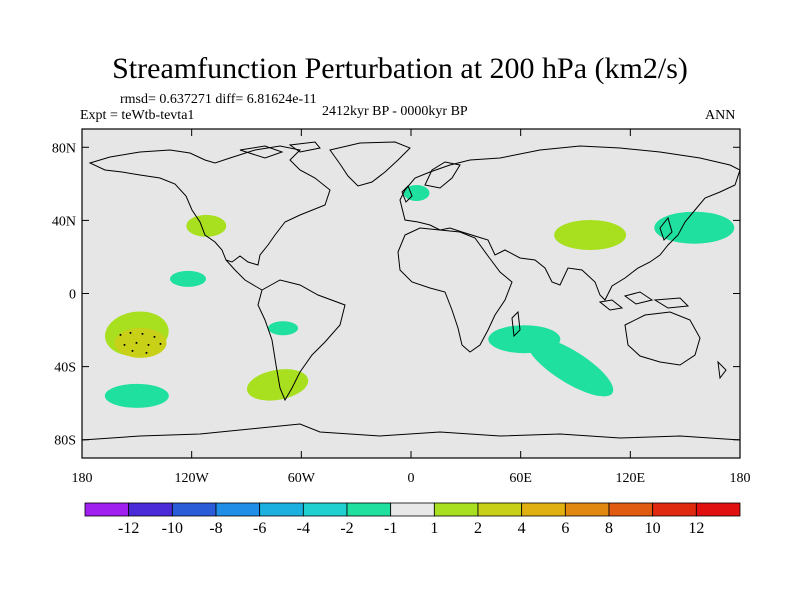 This screenshot has height=600, width=800. What do you see at coordinates (302, 478) in the screenshot?
I see `lon-label: 60W` at bounding box center [302, 478].